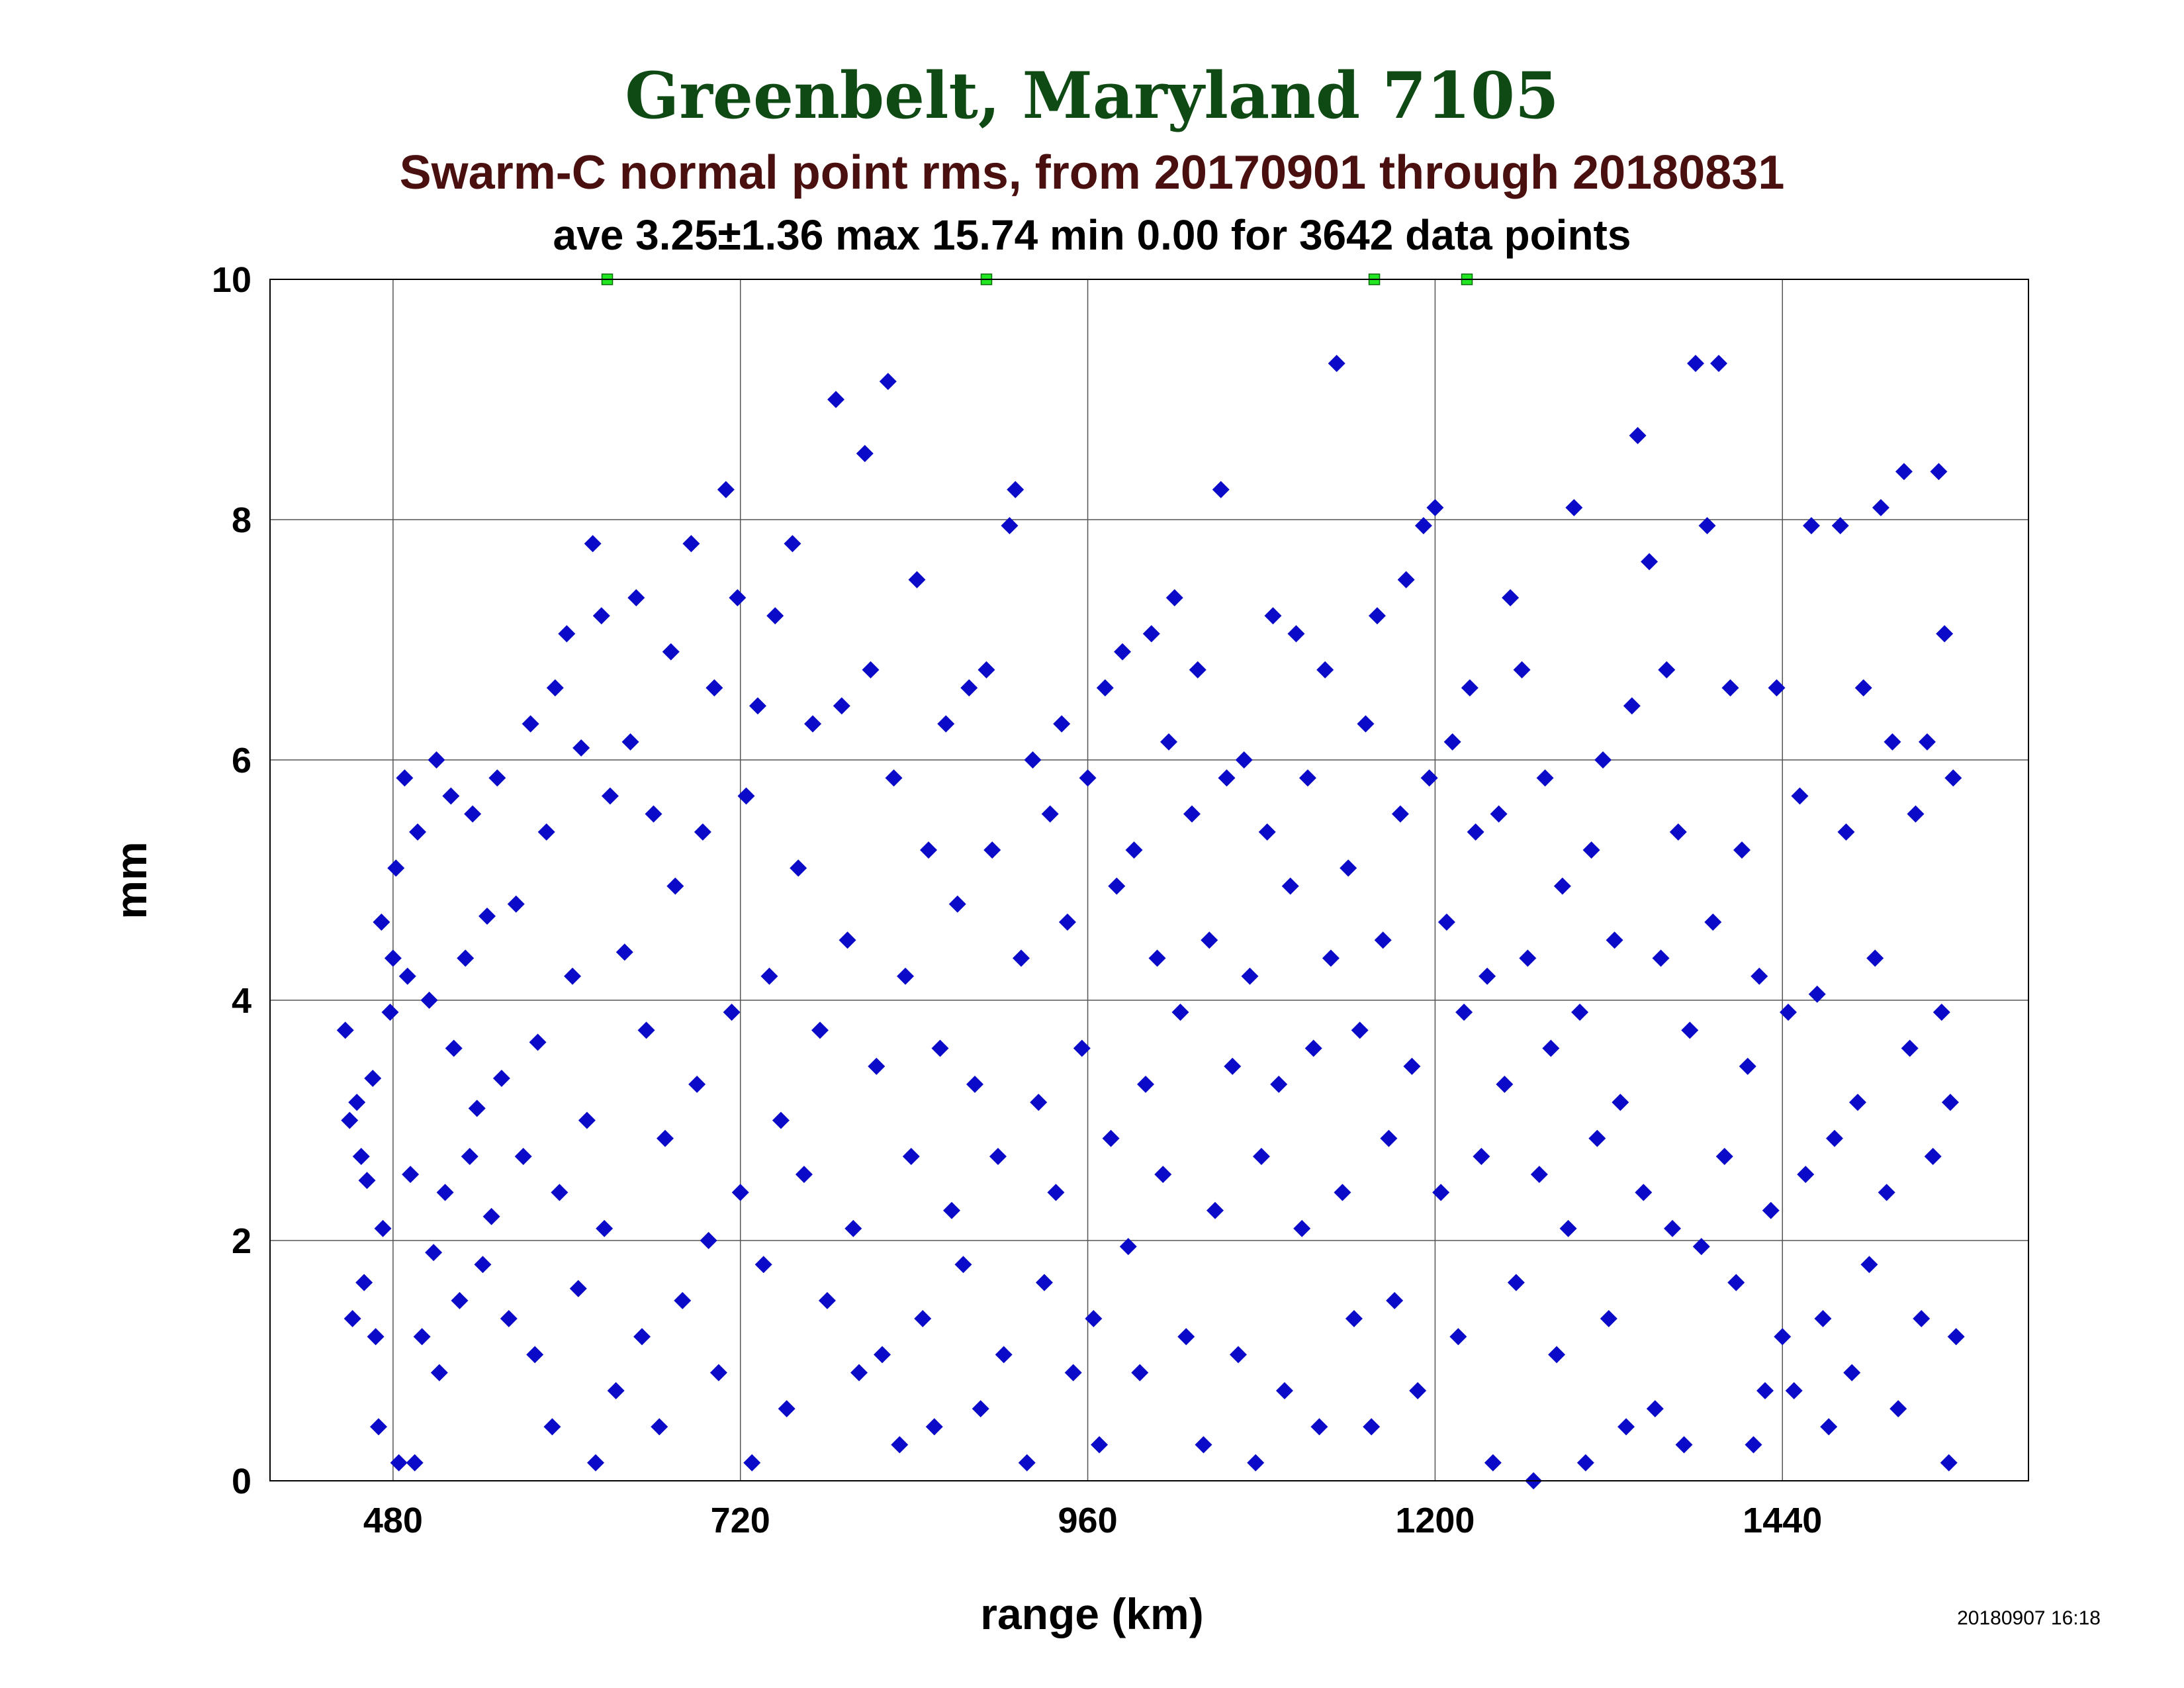  I want to click on timestamp: 20180907 16:18, so click(2029, 1618).